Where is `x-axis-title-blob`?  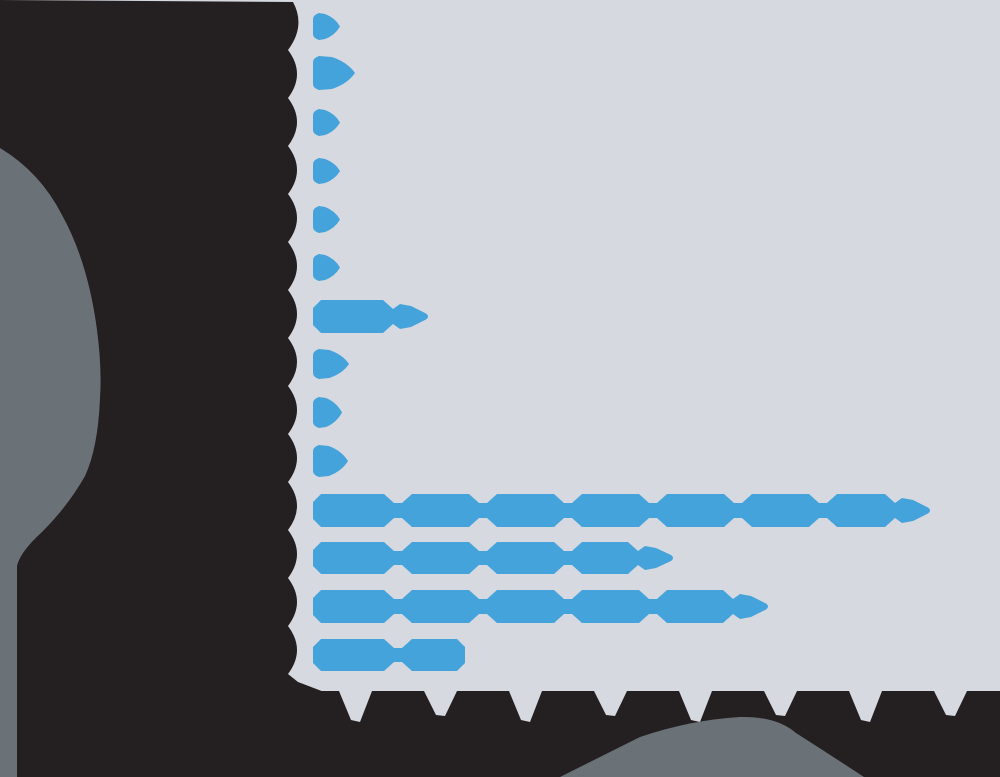
x-axis-title-blob is located at coordinates (712, 746).